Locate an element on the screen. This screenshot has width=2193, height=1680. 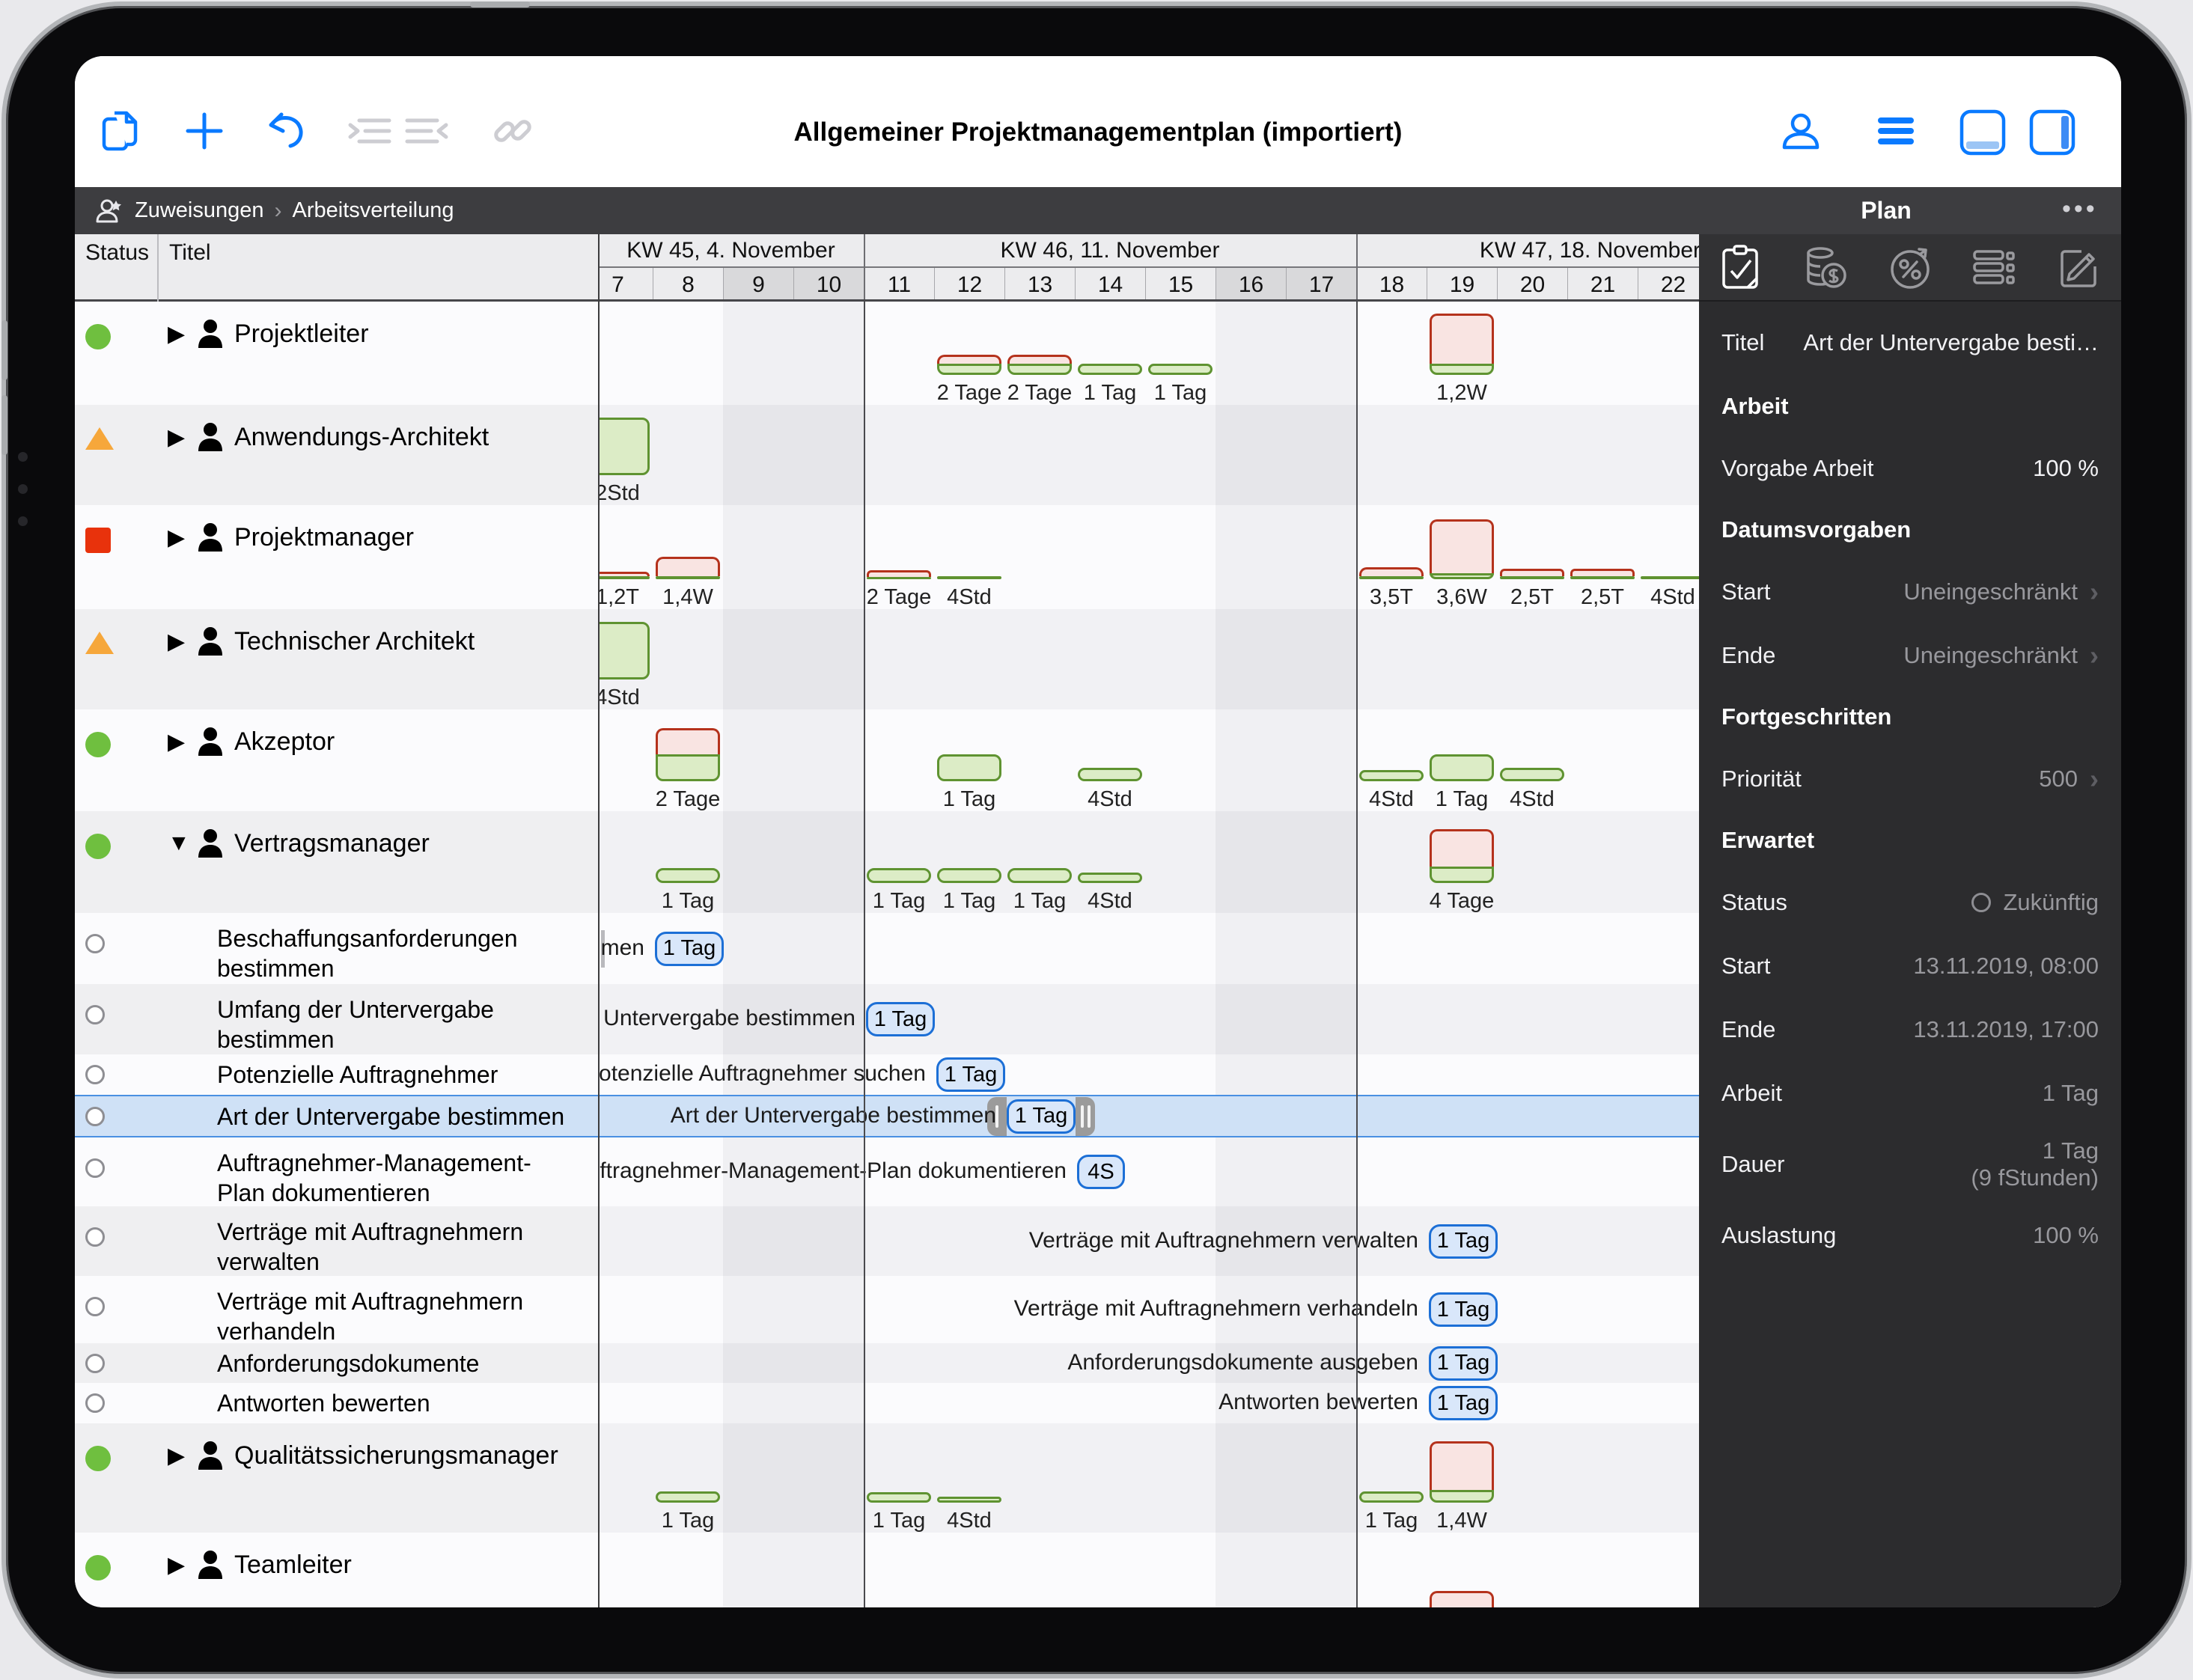
tab-custom-data is located at coordinates (1994, 267).